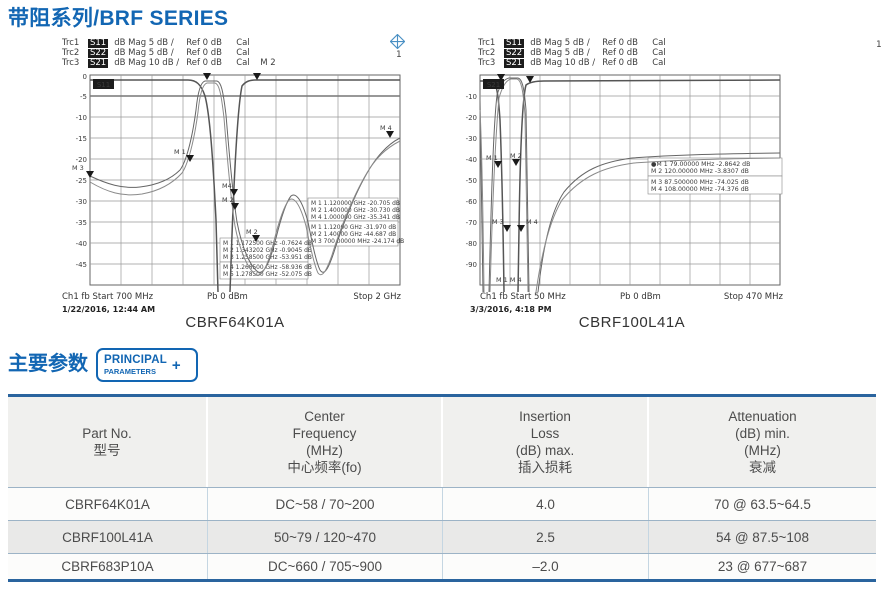  What do you see at coordinates (357, 242) in the screenshot?
I see `svg-text: M 3 700.00000 MHz -24.174 dB` at bounding box center [357, 242].